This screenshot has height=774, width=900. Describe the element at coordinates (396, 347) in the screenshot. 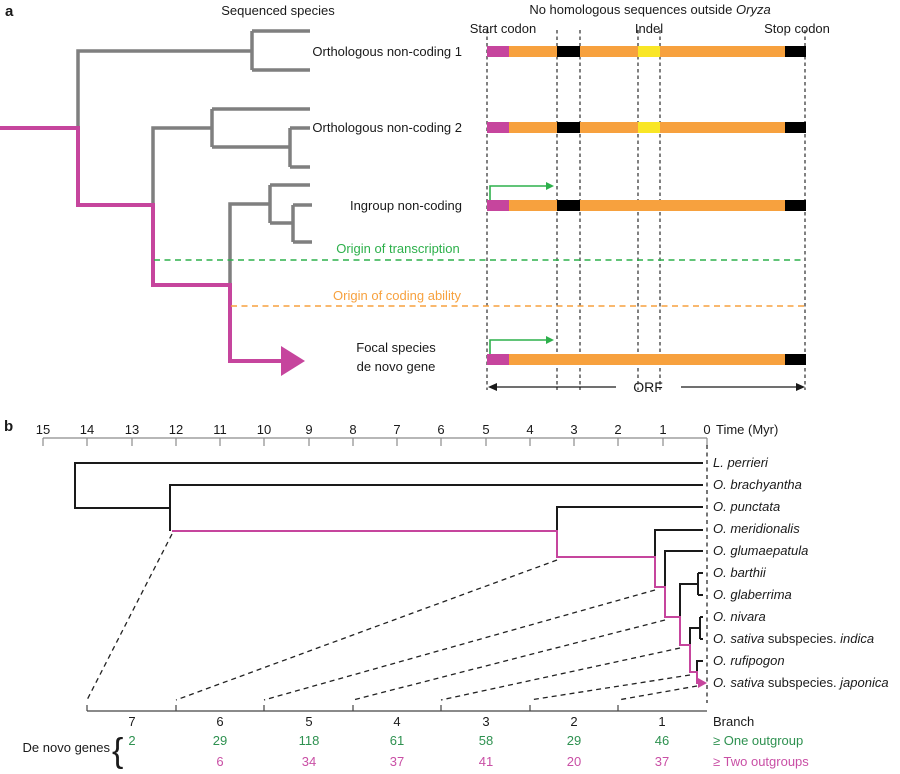

I see `row-label-focal-line1: Focal species` at that location.